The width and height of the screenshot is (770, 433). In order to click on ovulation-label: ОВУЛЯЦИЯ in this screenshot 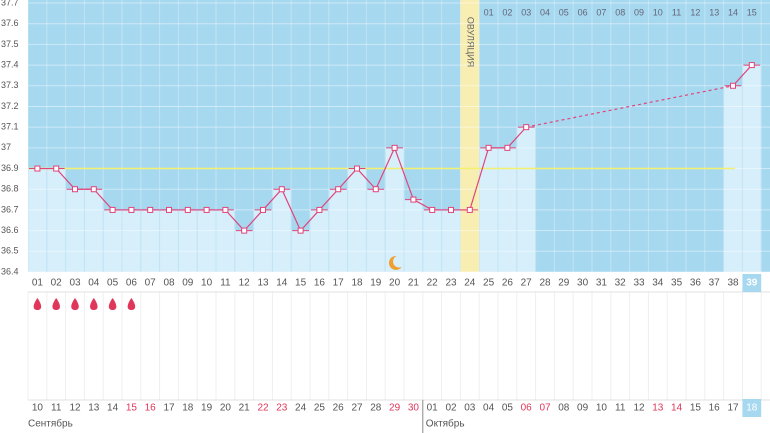, I will do `click(470, 42)`.